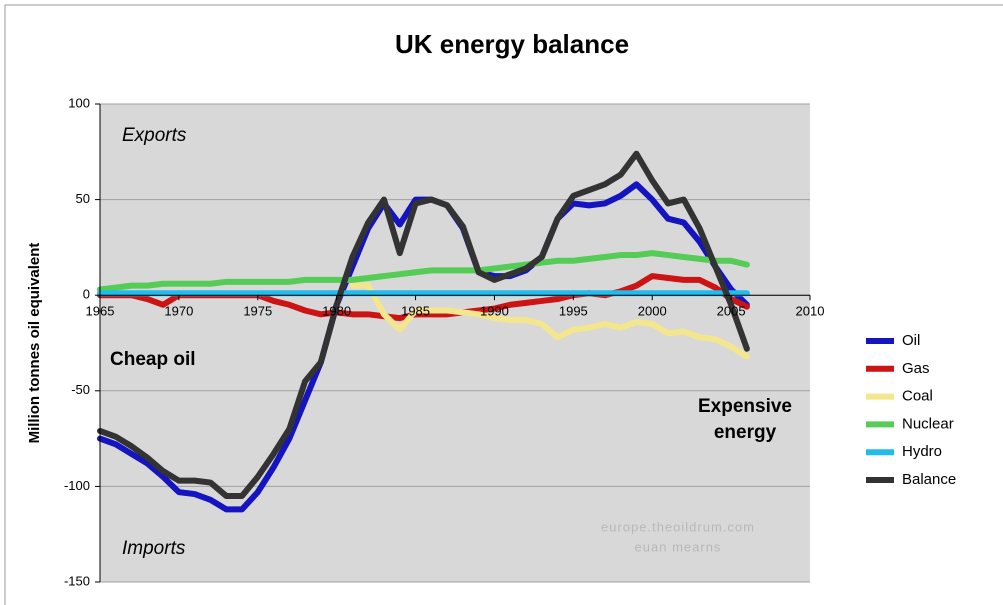  What do you see at coordinates (77, 580) in the screenshot?
I see `y-tick-label: -150` at bounding box center [77, 580].